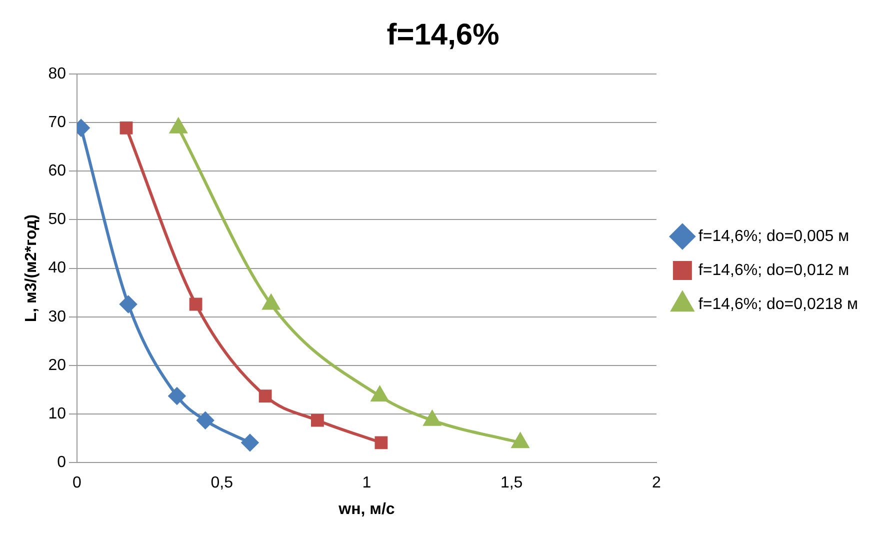 This screenshot has height=543, width=891. I want to click on y-tick-label: 50, so click(57, 219).